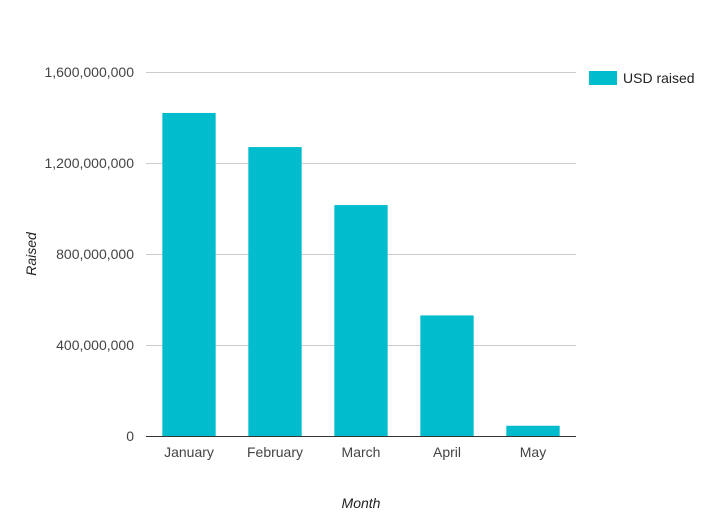  What do you see at coordinates (659, 78) in the screenshot?
I see `legend-label: USD raised` at bounding box center [659, 78].